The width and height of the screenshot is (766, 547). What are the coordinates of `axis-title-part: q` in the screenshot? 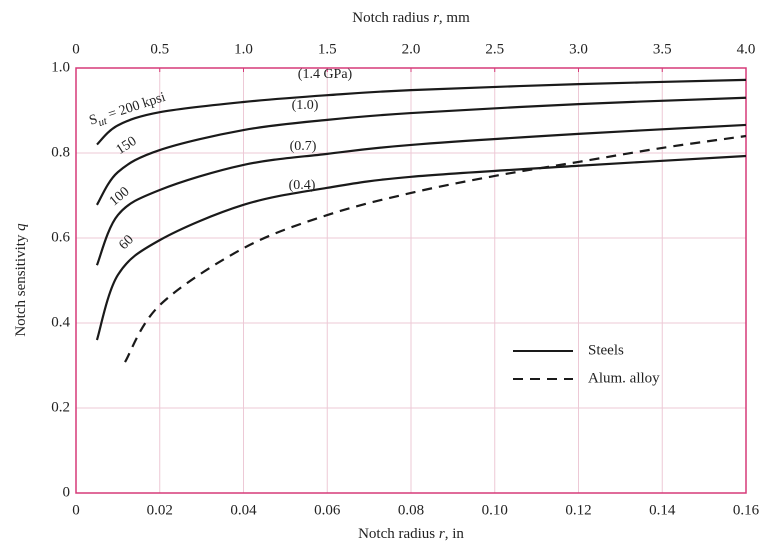 It's located at (21, 227).